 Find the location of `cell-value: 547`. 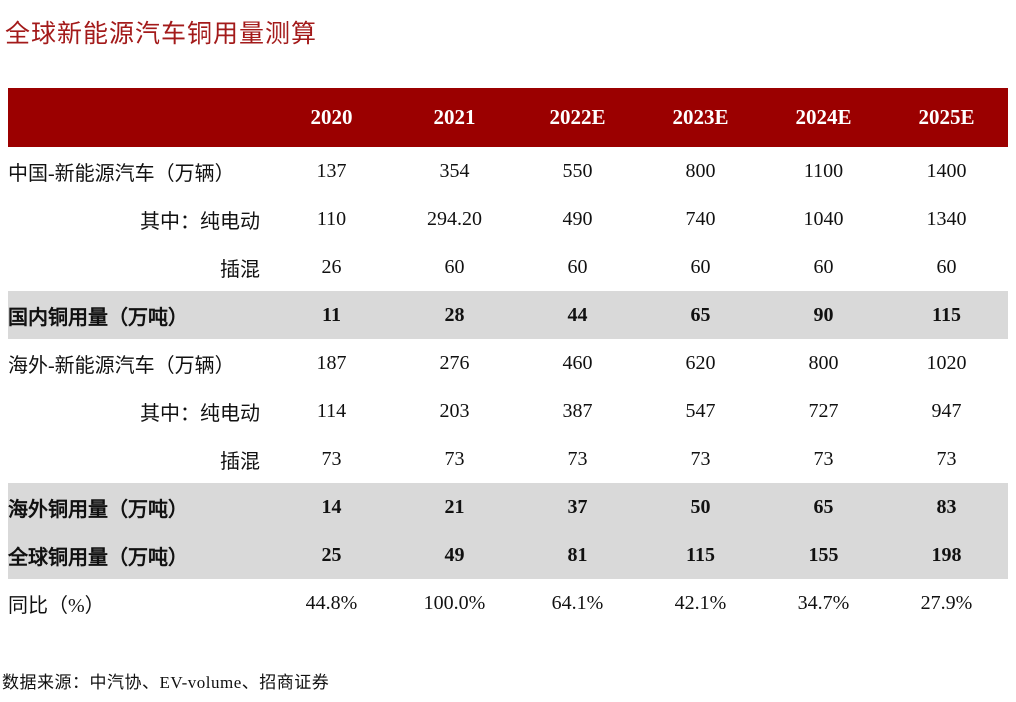

cell-value: 547 is located at coordinates (700, 410).